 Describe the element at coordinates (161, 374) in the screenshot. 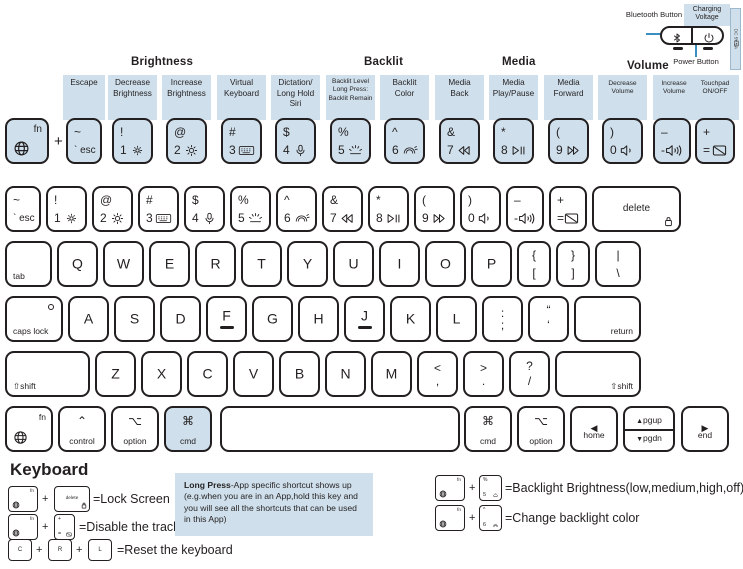

I see `key-x: X` at that location.